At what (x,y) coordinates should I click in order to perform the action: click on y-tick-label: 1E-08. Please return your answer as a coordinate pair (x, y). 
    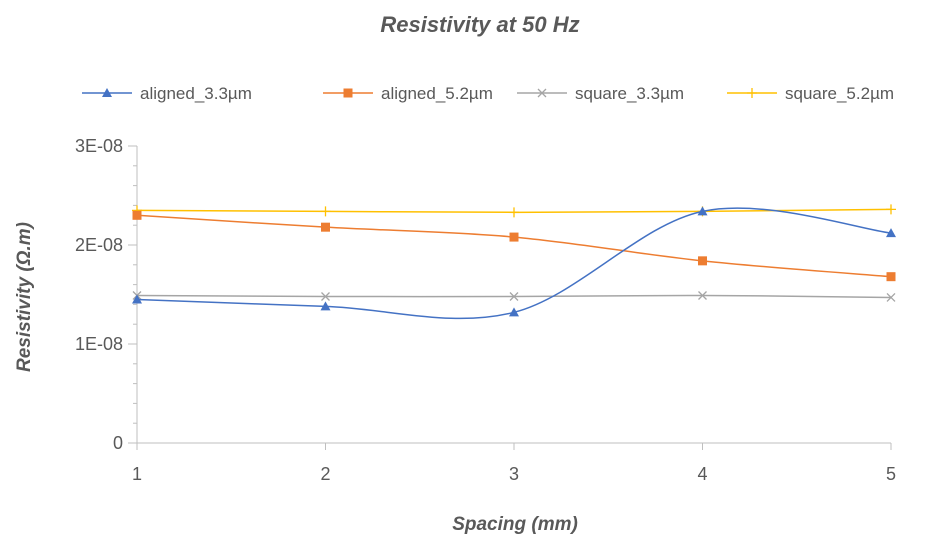
    Looking at the image, I should click on (99, 344).